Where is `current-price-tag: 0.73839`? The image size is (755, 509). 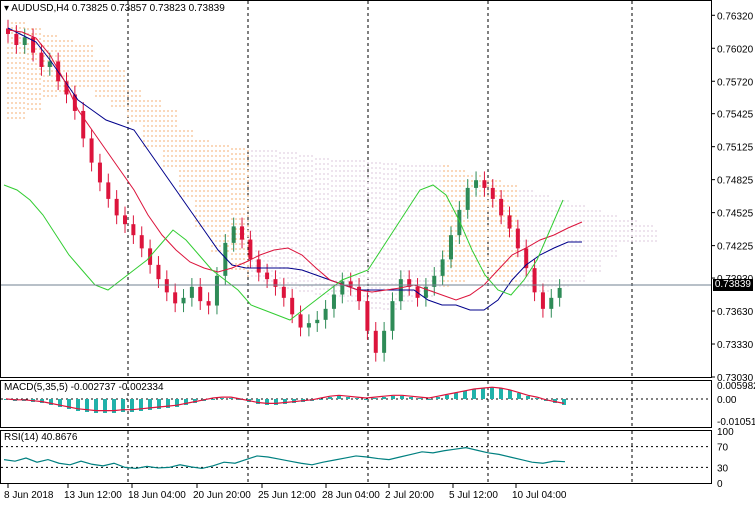 current-price-tag: 0.73839 is located at coordinates (733, 285).